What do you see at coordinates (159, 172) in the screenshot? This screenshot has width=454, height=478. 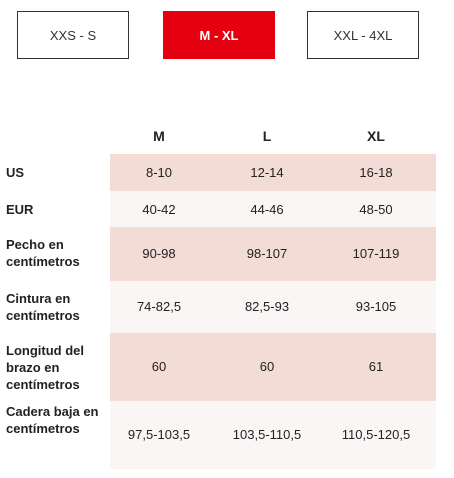 I see `table-cell: 8-10` at bounding box center [159, 172].